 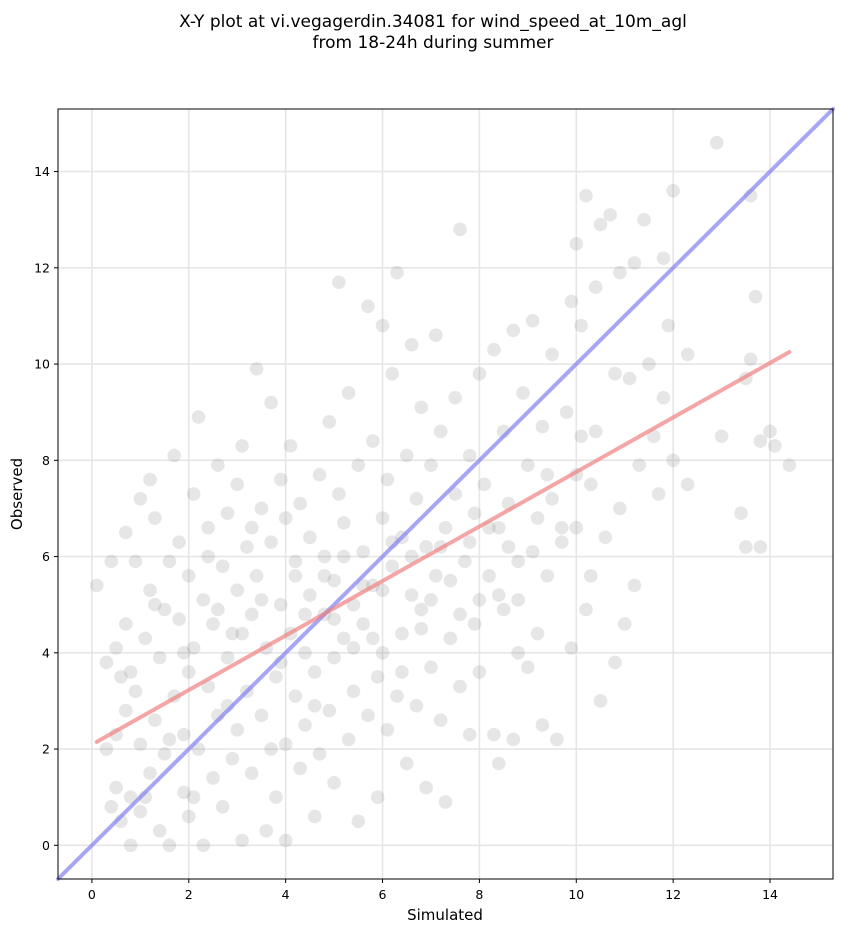 I want to click on x-axis-label: Simulated, so click(x=445, y=915).